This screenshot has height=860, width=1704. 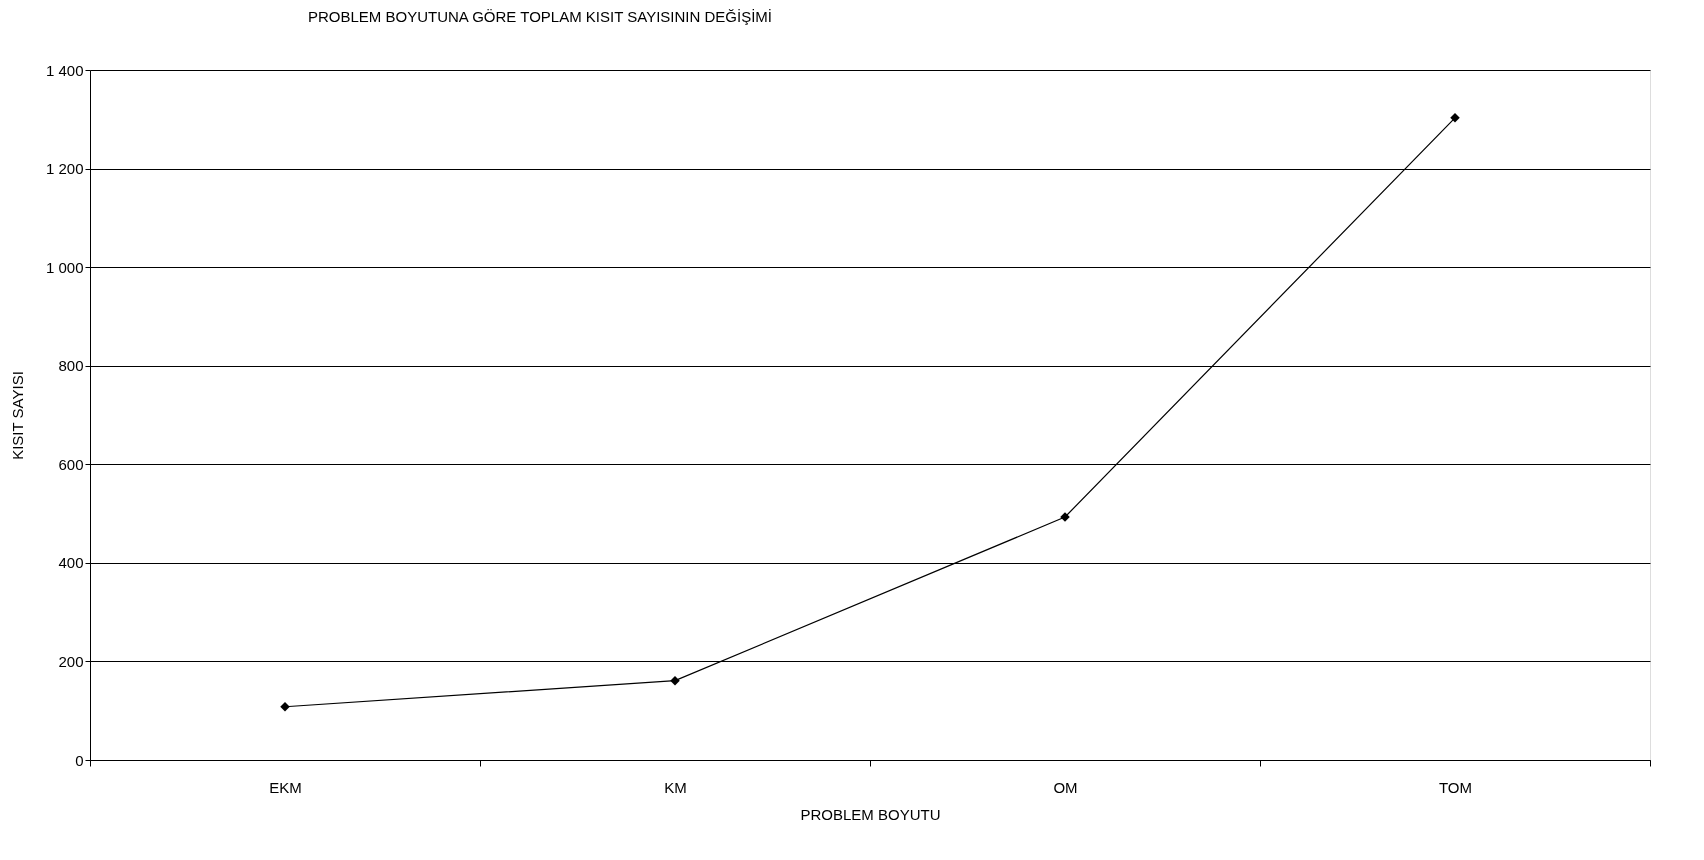 I want to click on y-tick-label: 0, so click(x=79, y=760).